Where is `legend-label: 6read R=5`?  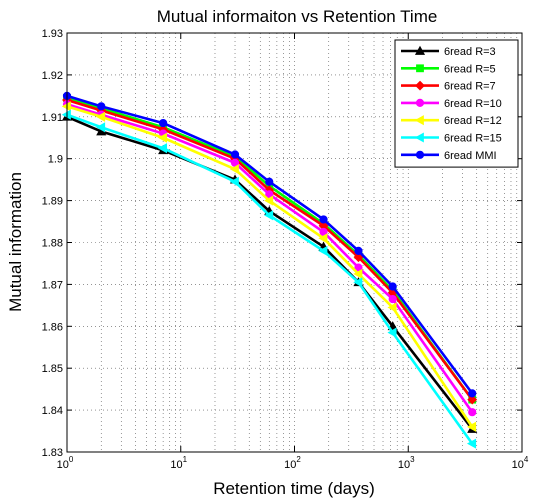 legend-label: 6read R=5 is located at coordinates (470, 69).